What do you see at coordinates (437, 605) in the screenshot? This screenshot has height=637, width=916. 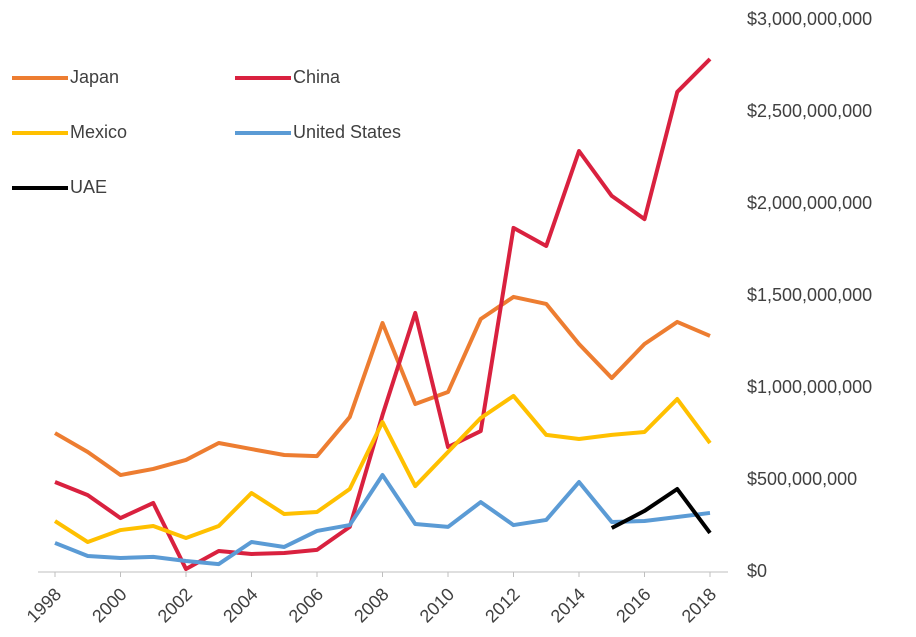 I see `x-tick-label: 2010` at bounding box center [437, 605].